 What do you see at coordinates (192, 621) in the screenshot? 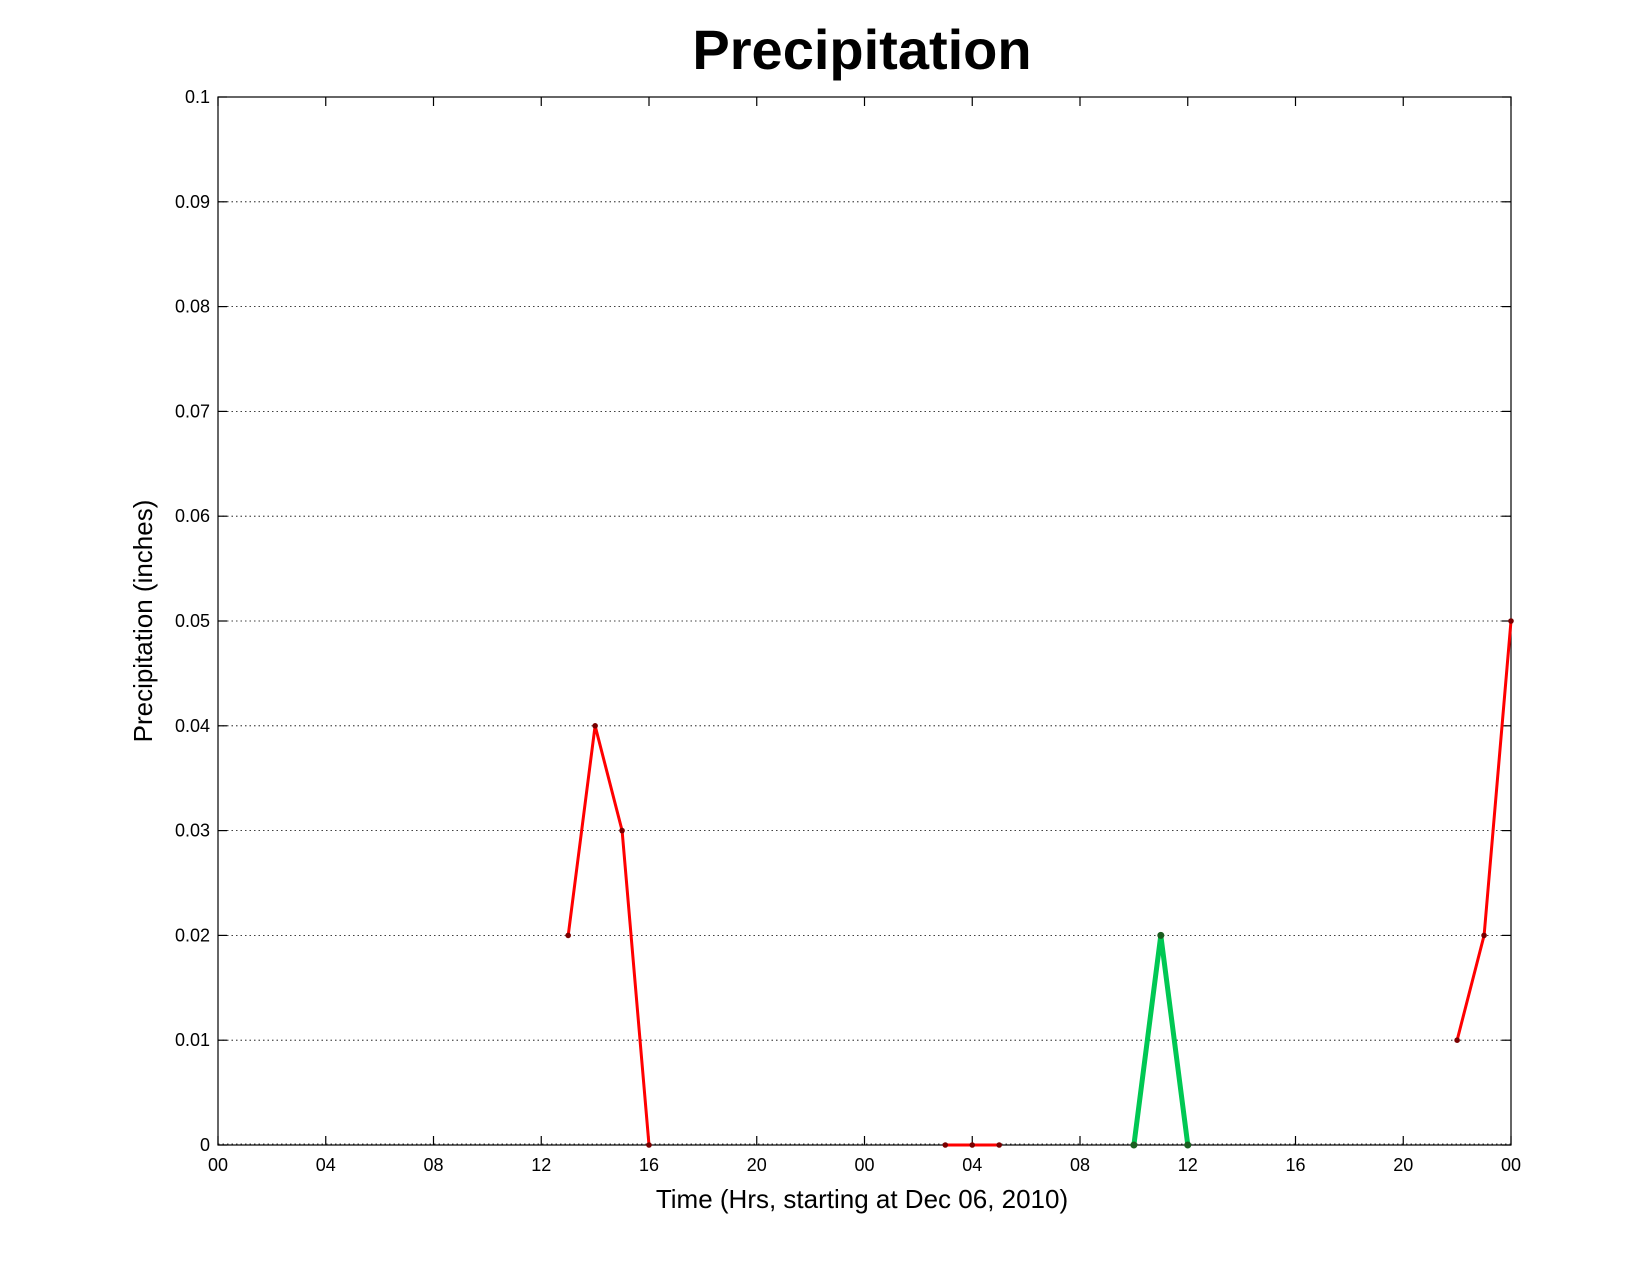
I see `y-tick-label: 0.05` at bounding box center [192, 621].